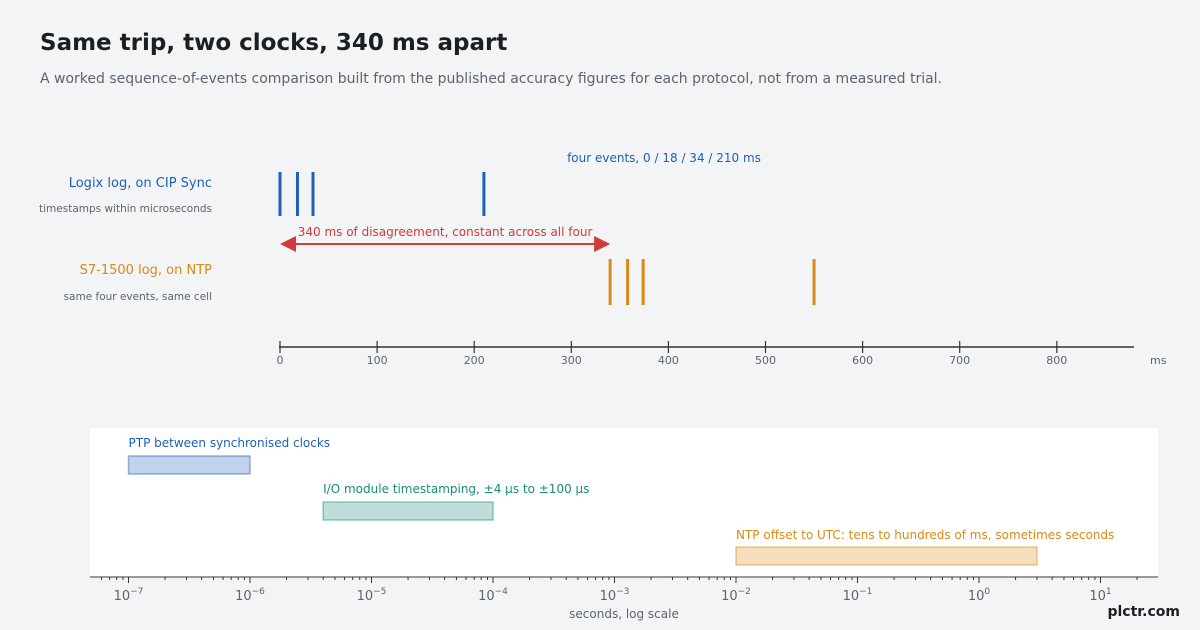 The height and width of the screenshot is (630, 1200). I want to click on timeline-tick-label: 100, so click(377, 360).